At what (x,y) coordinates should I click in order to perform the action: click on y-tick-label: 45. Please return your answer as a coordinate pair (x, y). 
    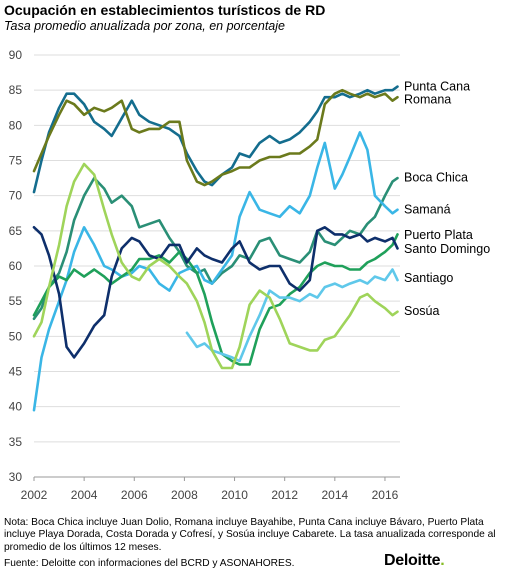
    Looking at the image, I should click on (16, 372).